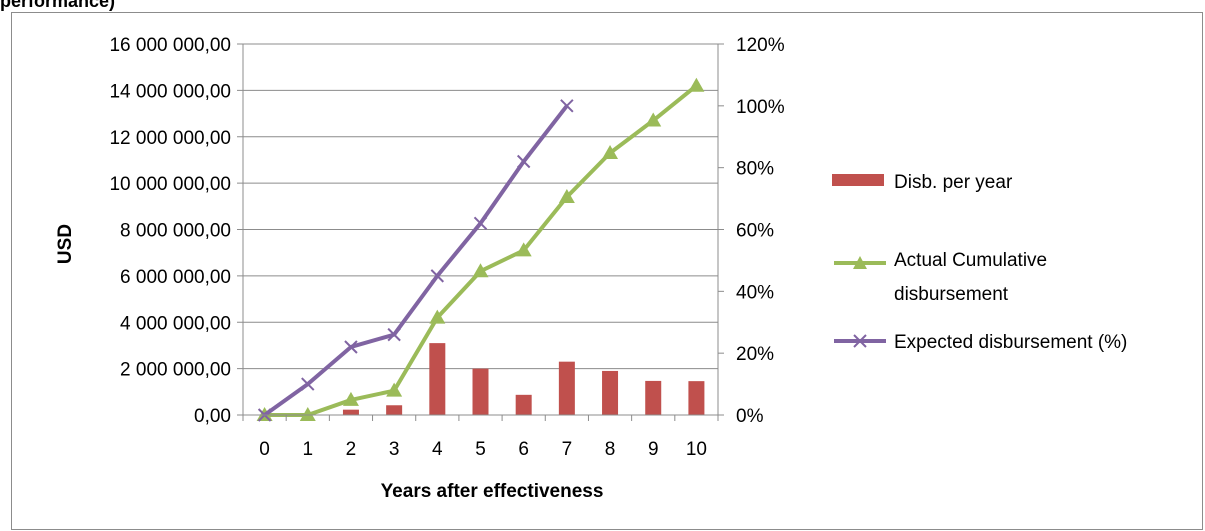 The height and width of the screenshot is (531, 1205). What do you see at coordinates (953, 182) in the screenshot?
I see `legend-label-bar: Disb. per year` at bounding box center [953, 182].